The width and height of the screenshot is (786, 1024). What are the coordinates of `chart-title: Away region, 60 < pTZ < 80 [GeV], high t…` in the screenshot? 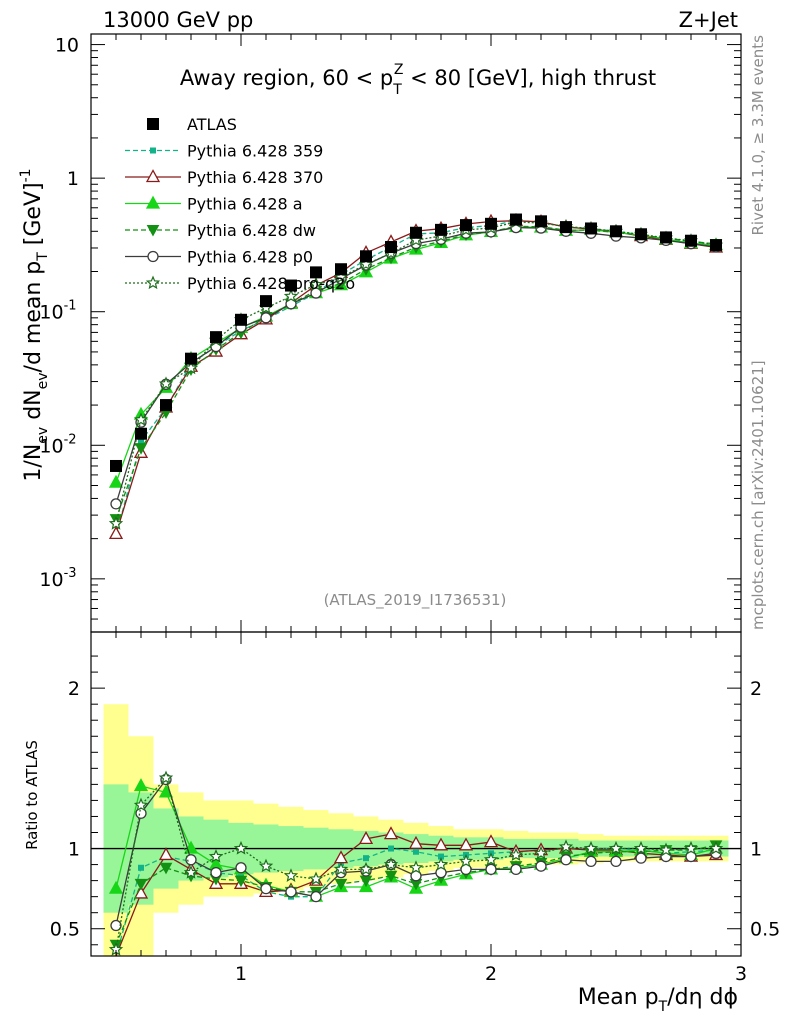 It's located at (418, 80).